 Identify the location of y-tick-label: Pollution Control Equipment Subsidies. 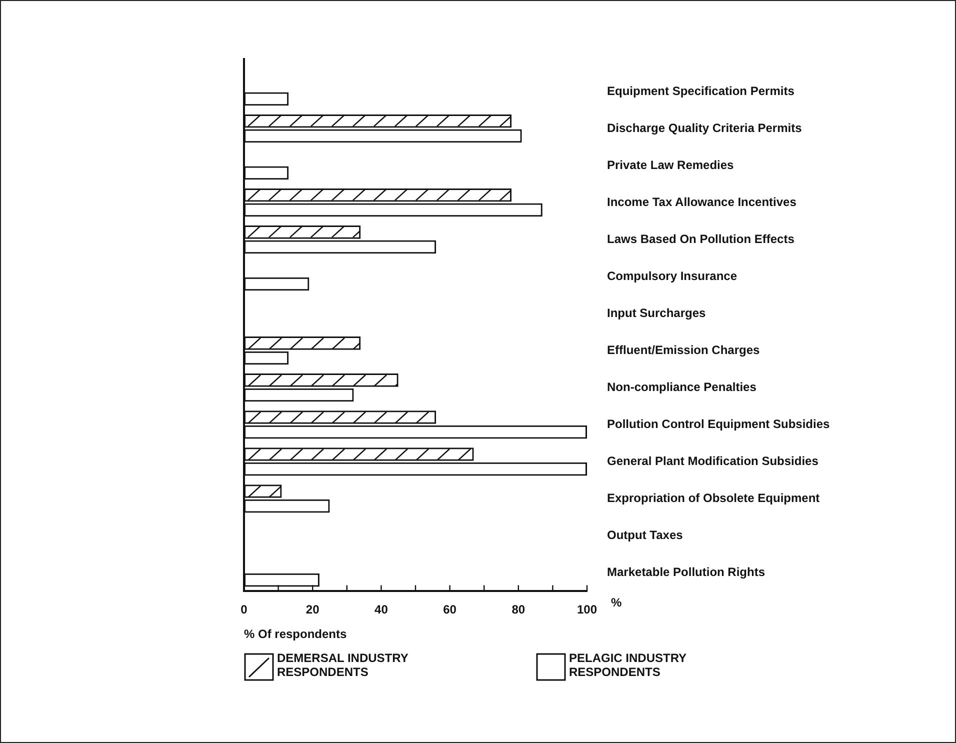
(718, 423).